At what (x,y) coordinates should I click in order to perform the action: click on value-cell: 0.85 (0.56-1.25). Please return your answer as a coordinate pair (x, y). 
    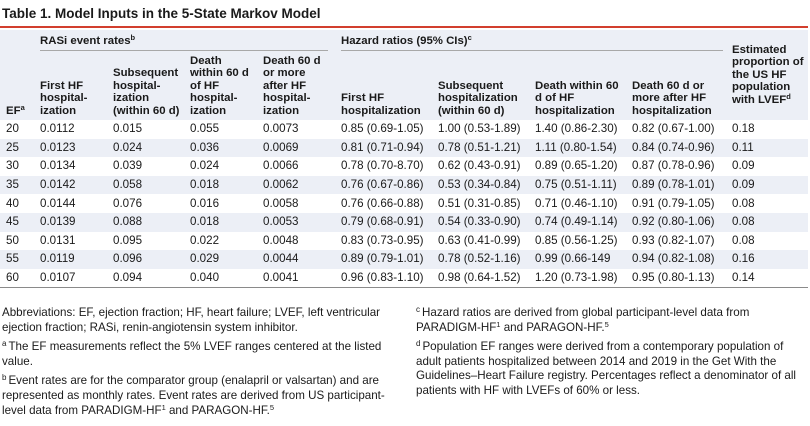
    Looking at the image, I should click on (576, 240).